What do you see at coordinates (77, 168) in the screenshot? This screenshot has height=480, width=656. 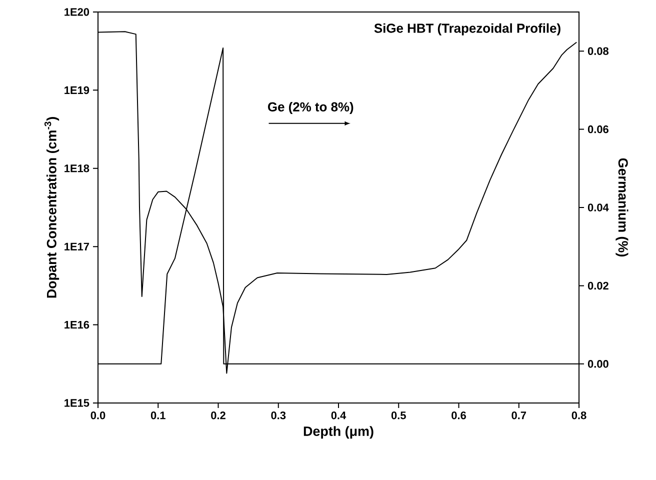 I see `y-tick-label: 1E18` at bounding box center [77, 168].